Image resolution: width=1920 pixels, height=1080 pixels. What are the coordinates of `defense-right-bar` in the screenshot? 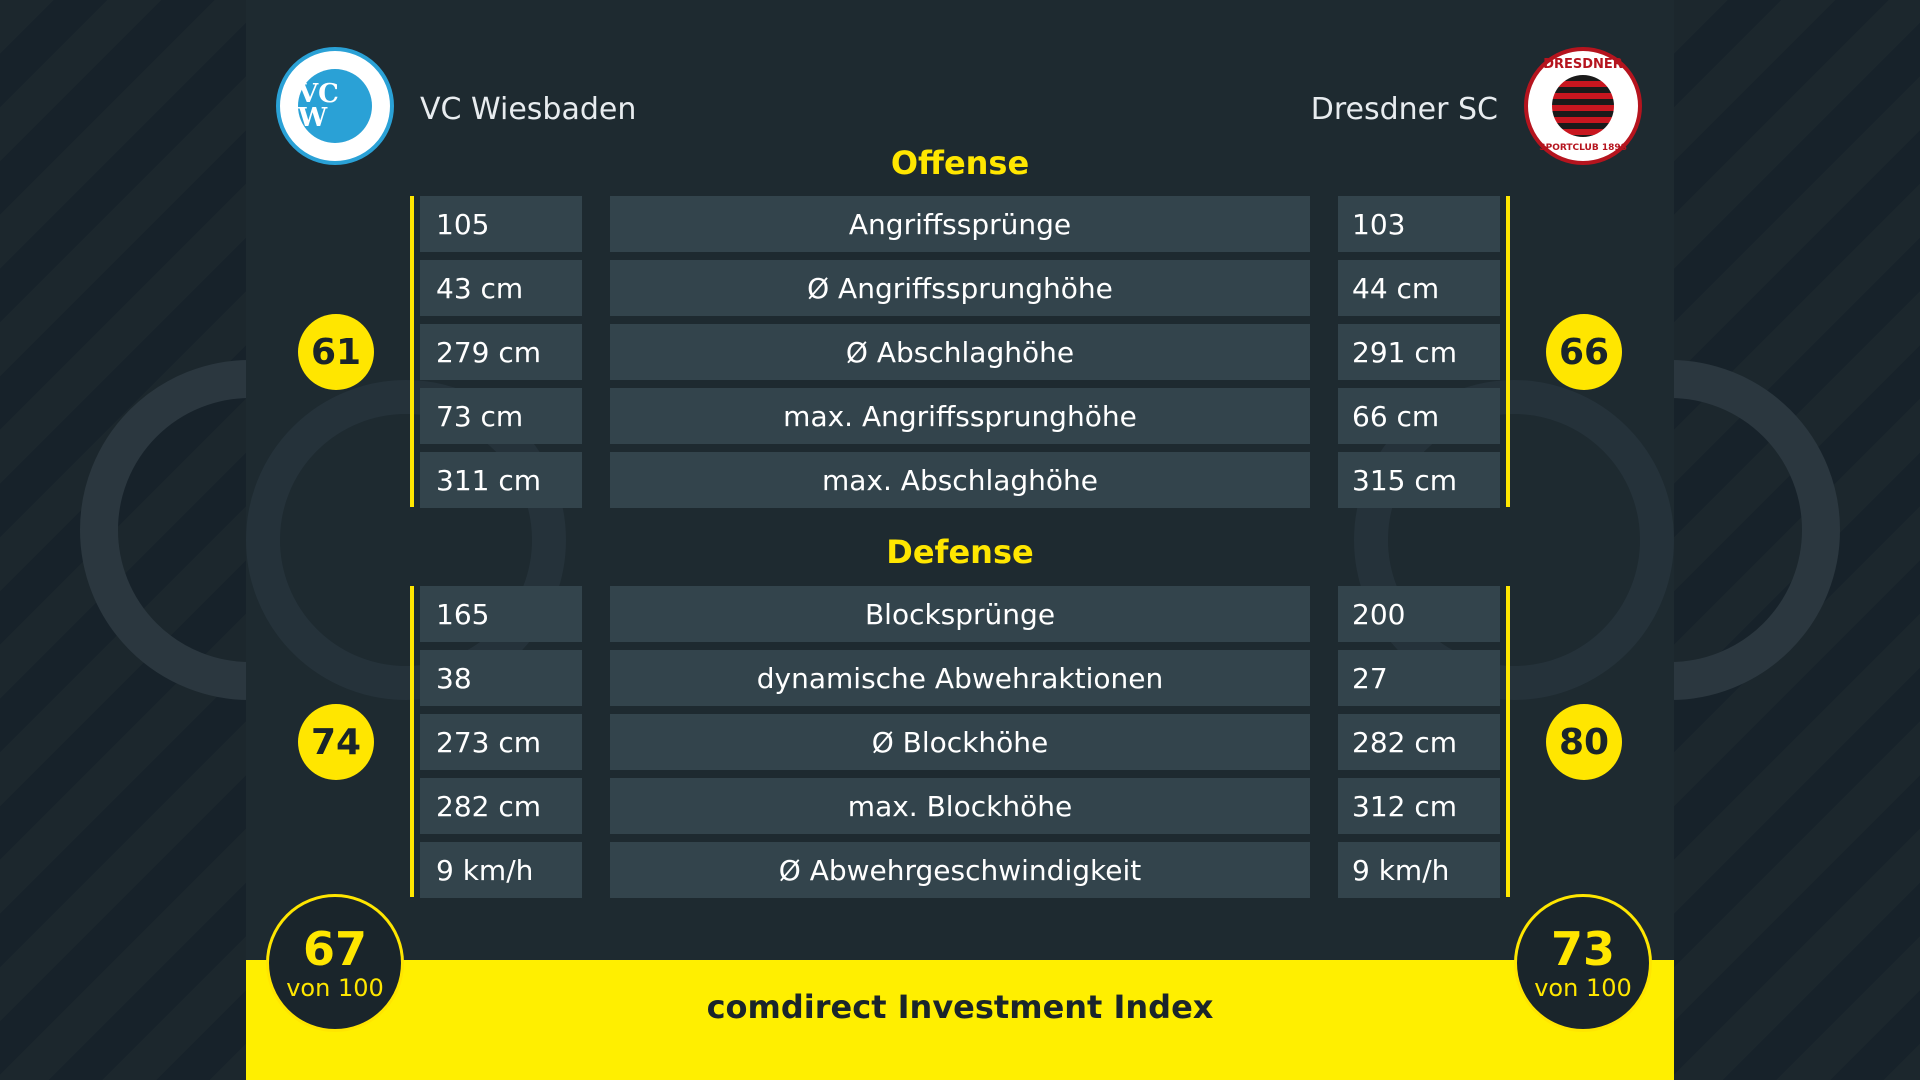 It's located at (1508, 741).